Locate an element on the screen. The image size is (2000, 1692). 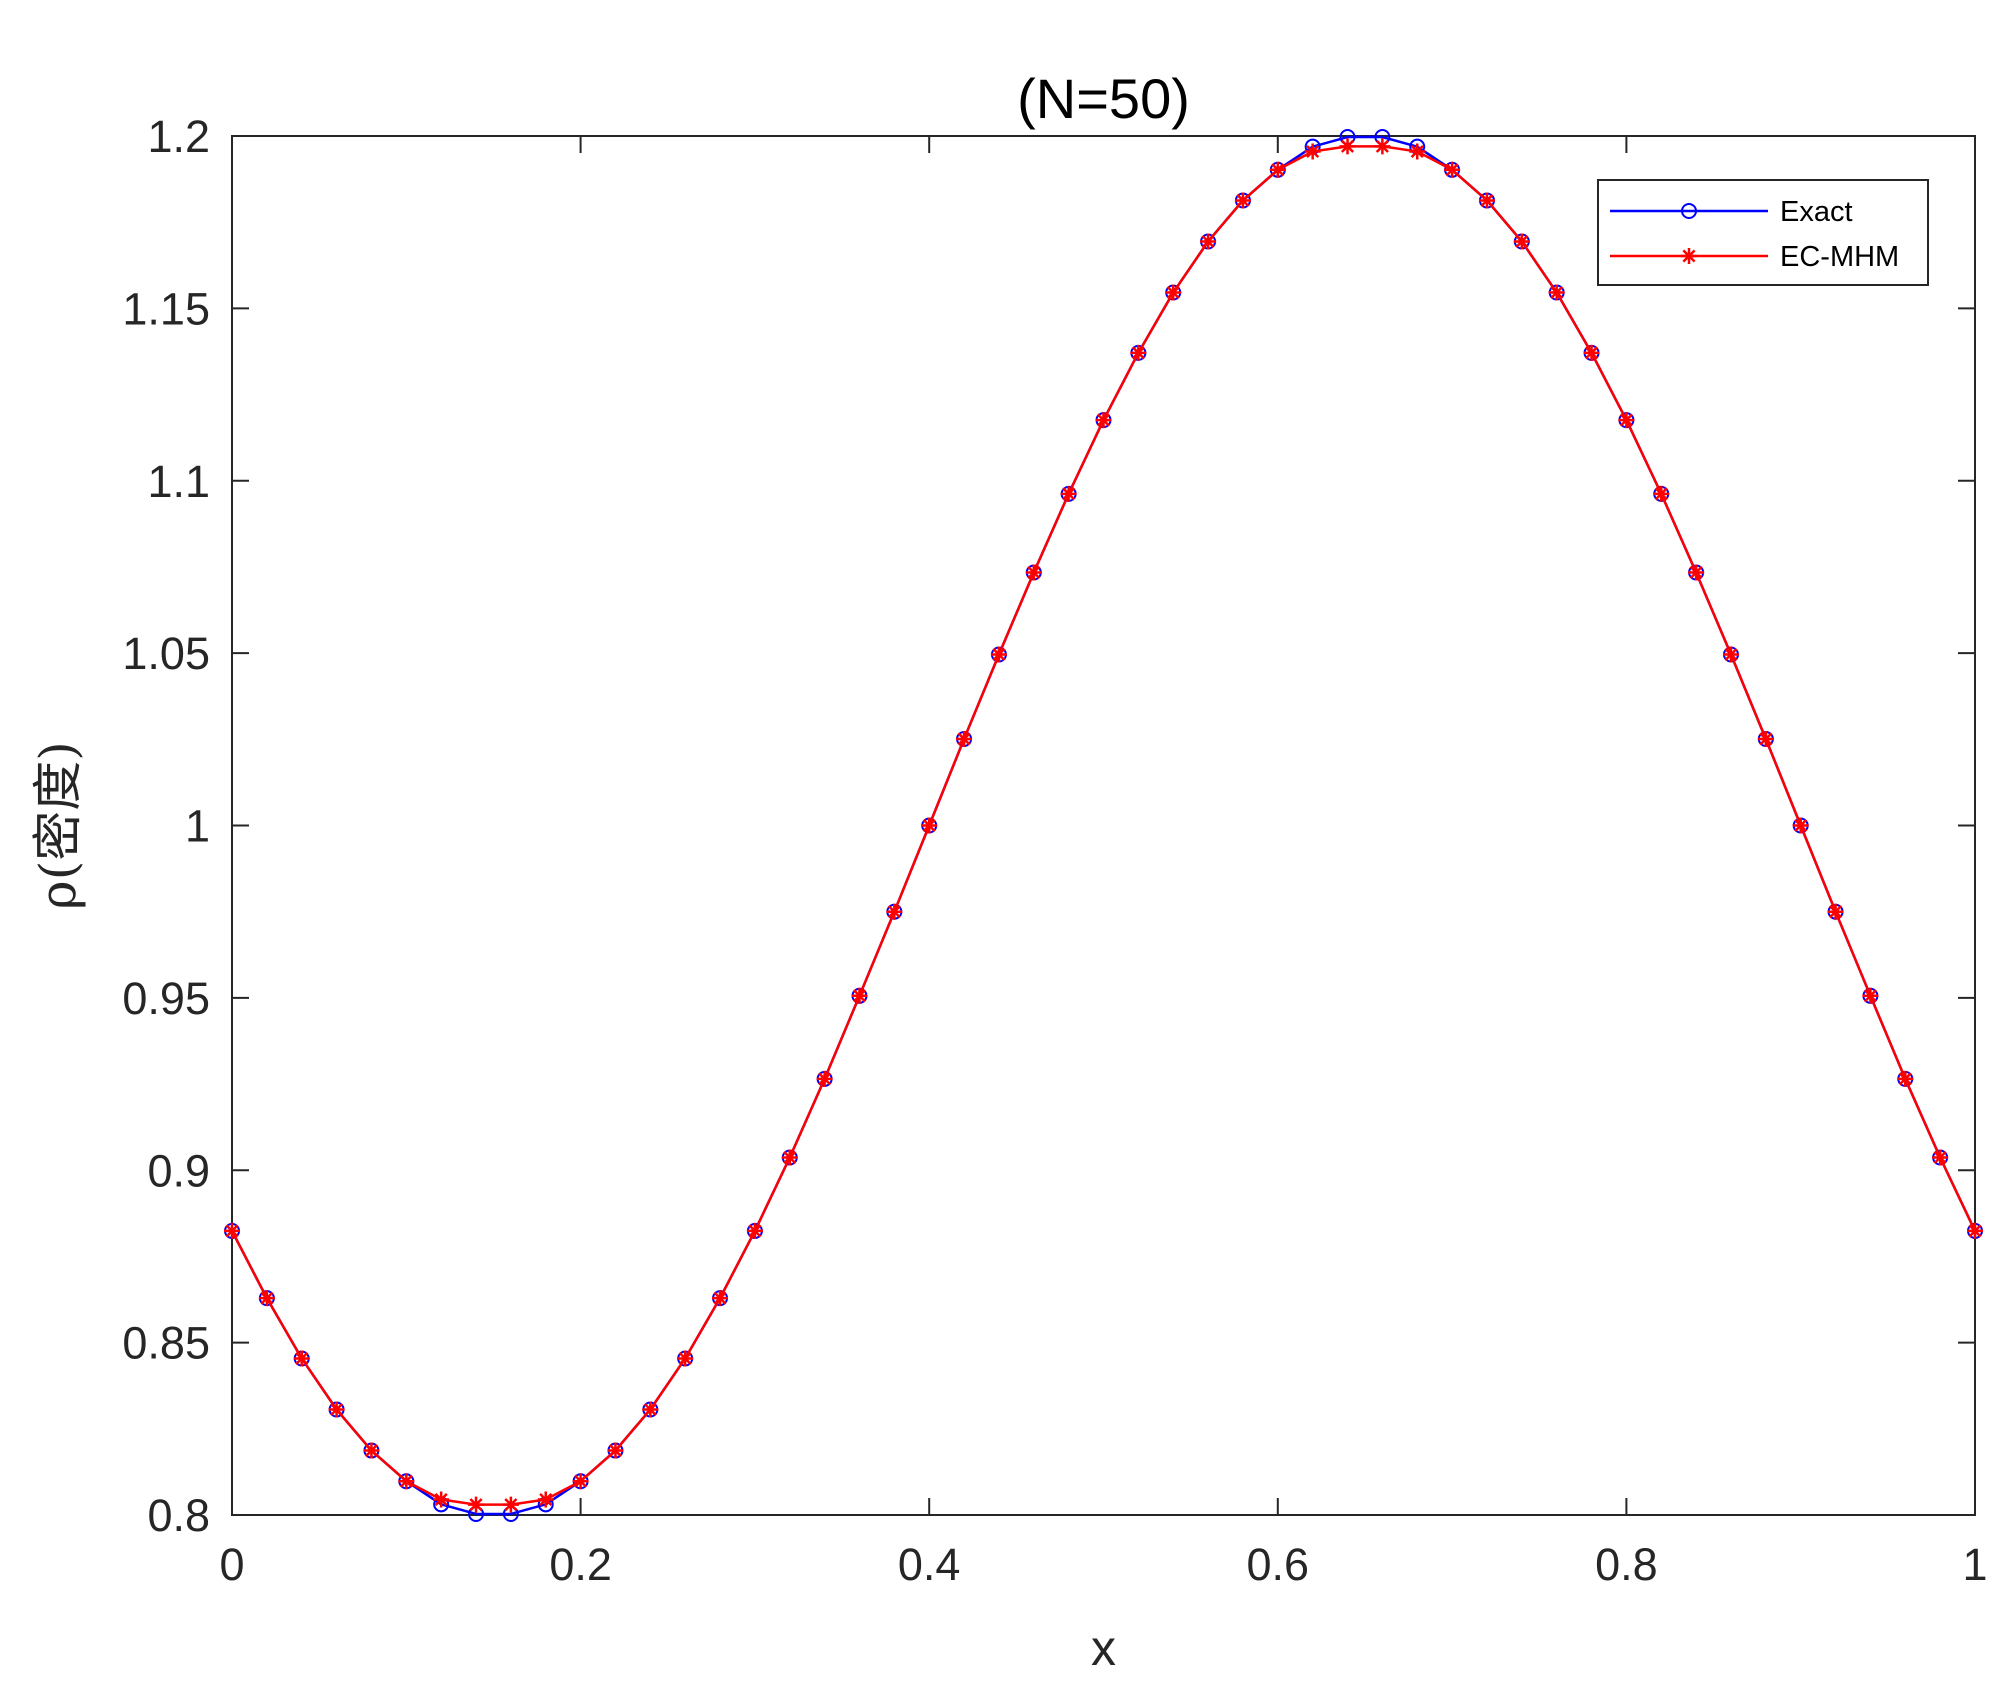
x-tick-label: 0.8 is located at coordinates (1626, 1564).